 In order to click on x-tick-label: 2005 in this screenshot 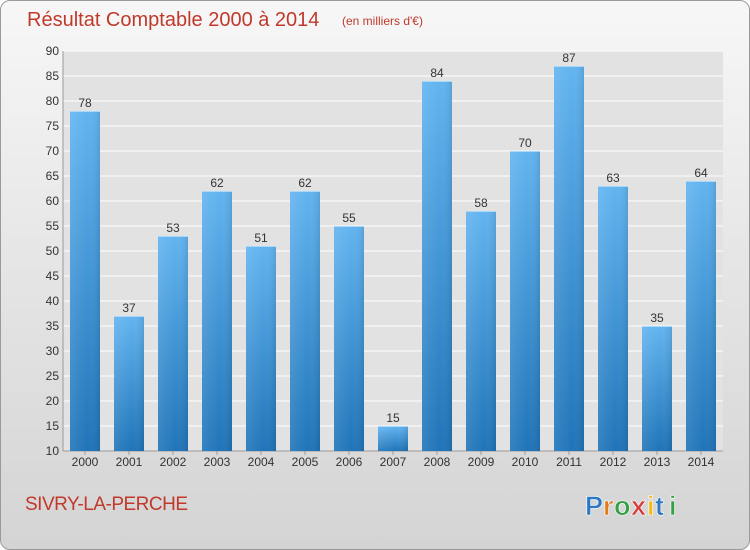, I will do `click(305, 462)`.